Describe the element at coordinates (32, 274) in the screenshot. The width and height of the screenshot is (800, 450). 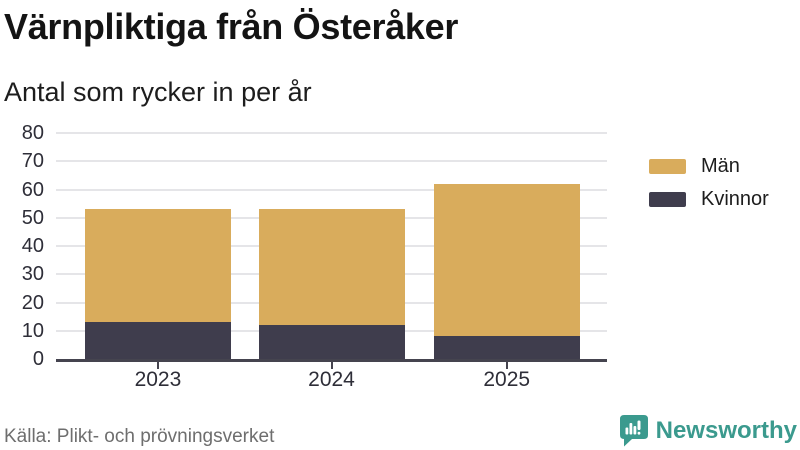
I see `y-axis-label-30: 30` at that location.